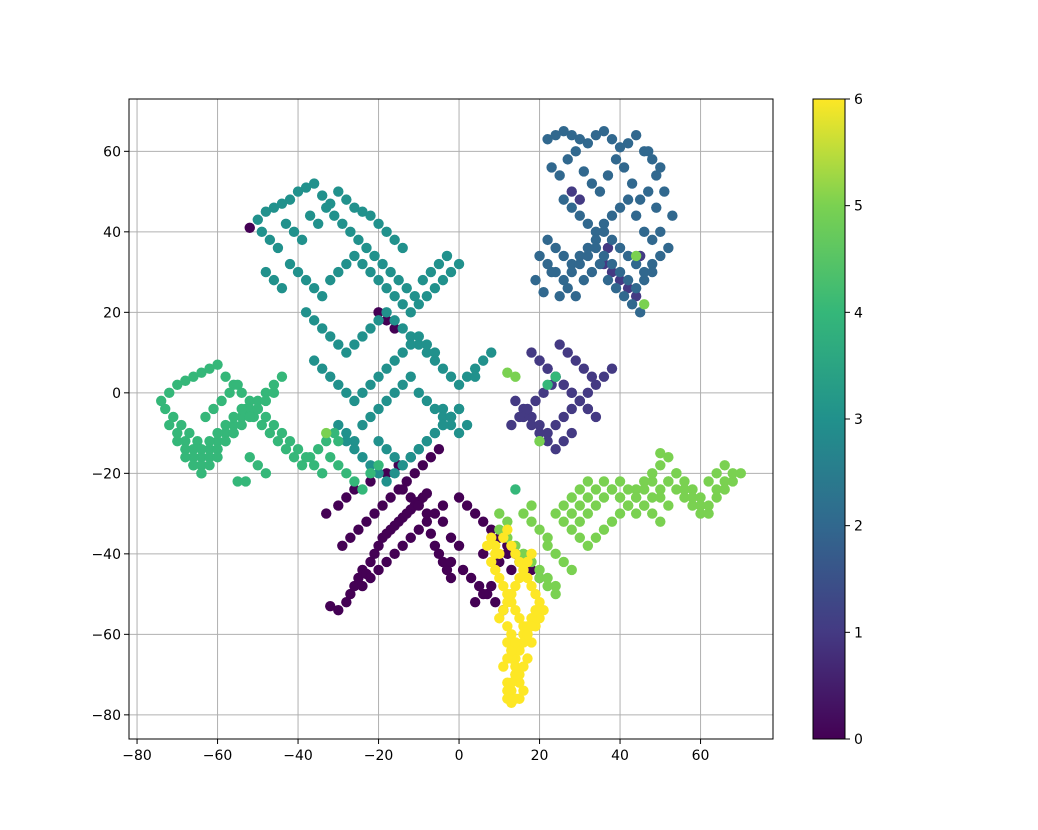  Describe the element at coordinates (106, 555) in the screenshot. I see `y-tick-label: −40` at that location.